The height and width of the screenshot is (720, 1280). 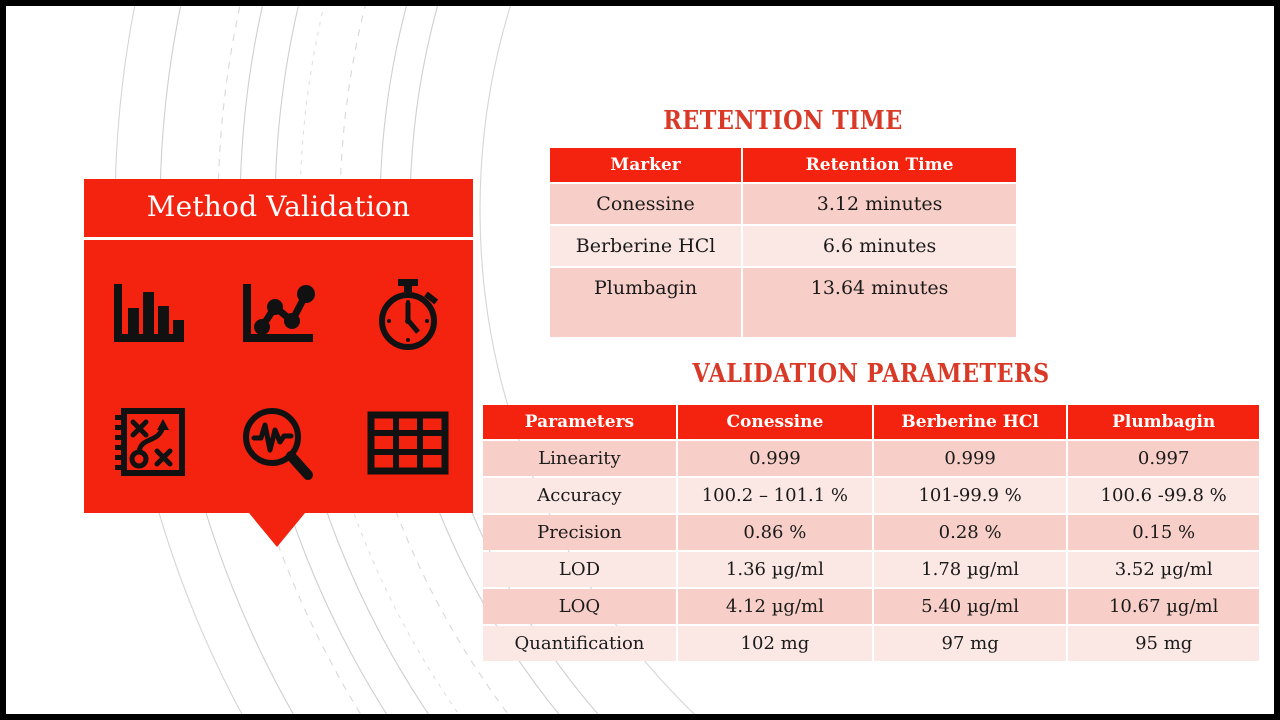 What do you see at coordinates (278, 206) in the screenshot?
I see `page-title: Method Validation` at bounding box center [278, 206].